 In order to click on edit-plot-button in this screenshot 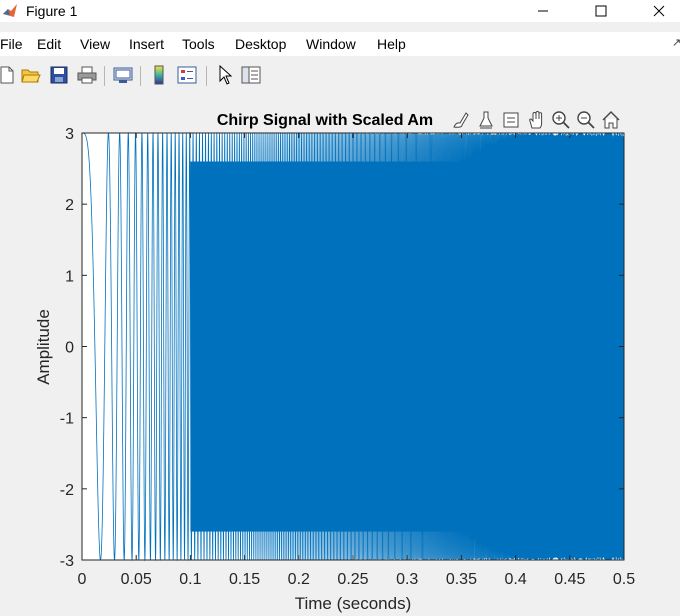, I will do `click(225, 75)`.